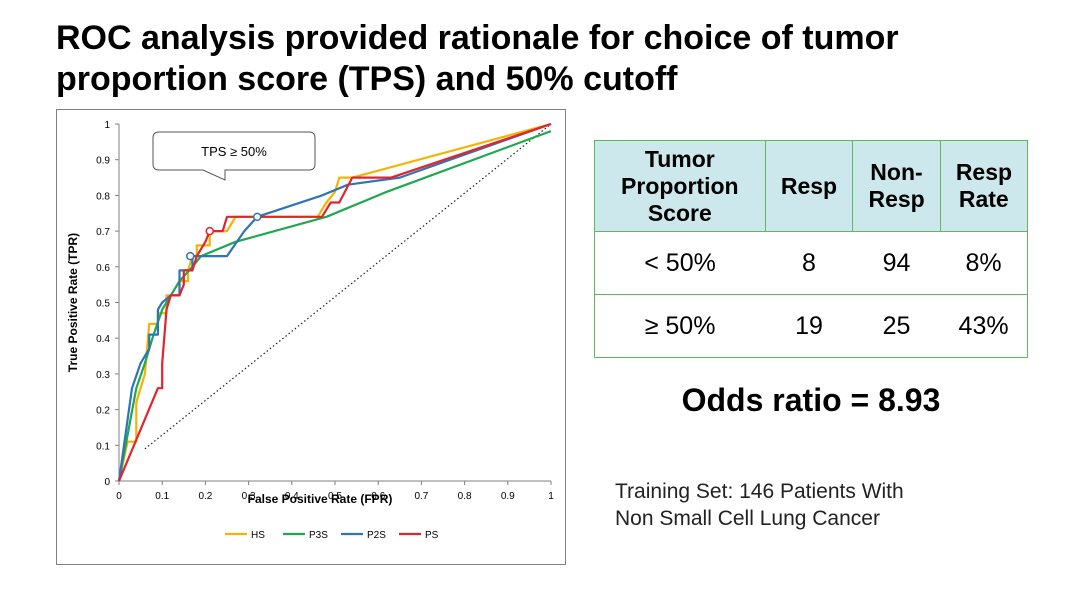 Image resolution: width=1080 pixels, height=608 pixels. What do you see at coordinates (107, 482) in the screenshot?
I see `y-tick-label: 0` at bounding box center [107, 482].